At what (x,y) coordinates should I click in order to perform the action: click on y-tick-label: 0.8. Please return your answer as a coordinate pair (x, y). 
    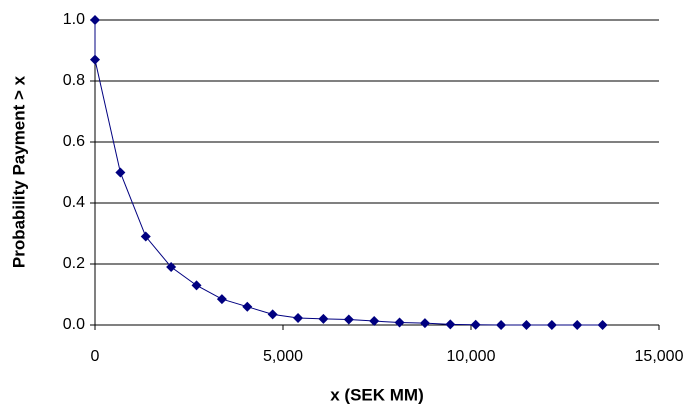
    Looking at the image, I should click on (74, 80).